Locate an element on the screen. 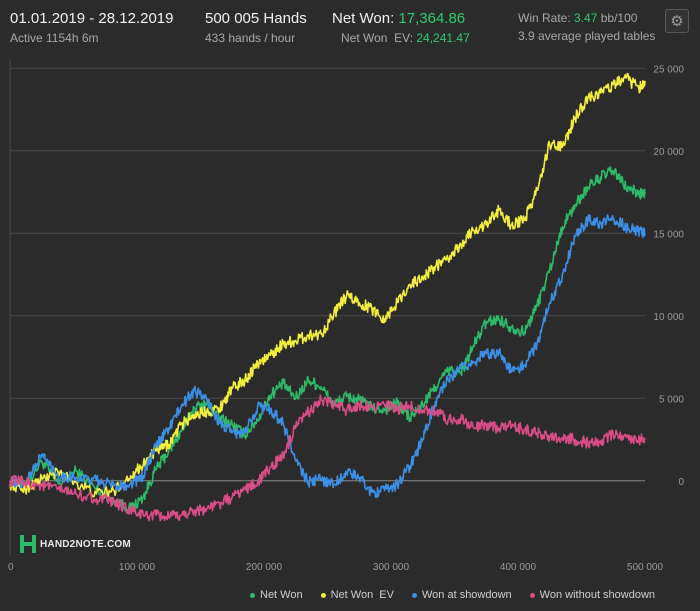 This screenshot has width=700, height=611. h-logo-icon is located at coordinates (28, 544).